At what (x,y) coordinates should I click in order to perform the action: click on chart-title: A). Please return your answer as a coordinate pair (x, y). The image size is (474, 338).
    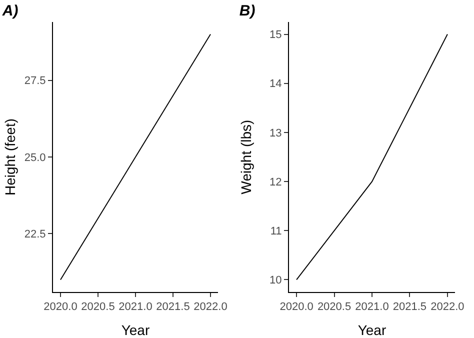
    Looking at the image, I should click on (9, 11).